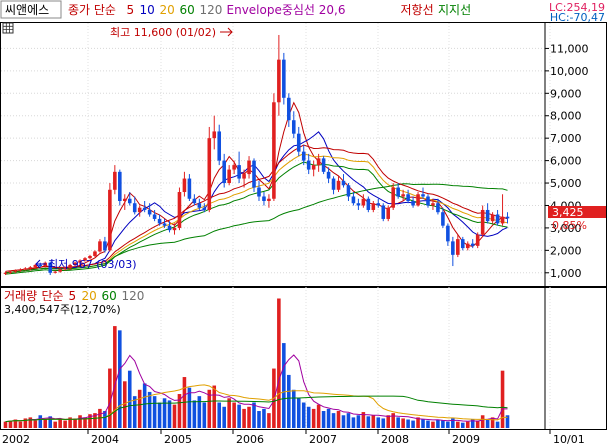  Describe the element at coordinates (454, 10) in the screenshot. I see `legend-item: 지지선` at that location.